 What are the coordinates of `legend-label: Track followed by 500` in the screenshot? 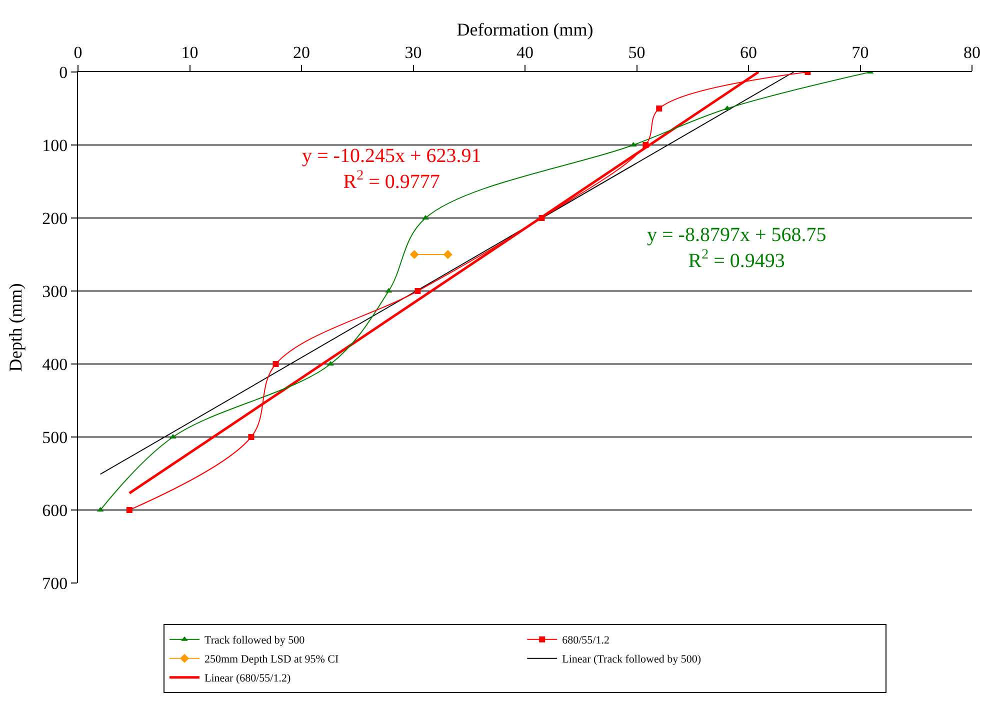 It's located at (255, 640).